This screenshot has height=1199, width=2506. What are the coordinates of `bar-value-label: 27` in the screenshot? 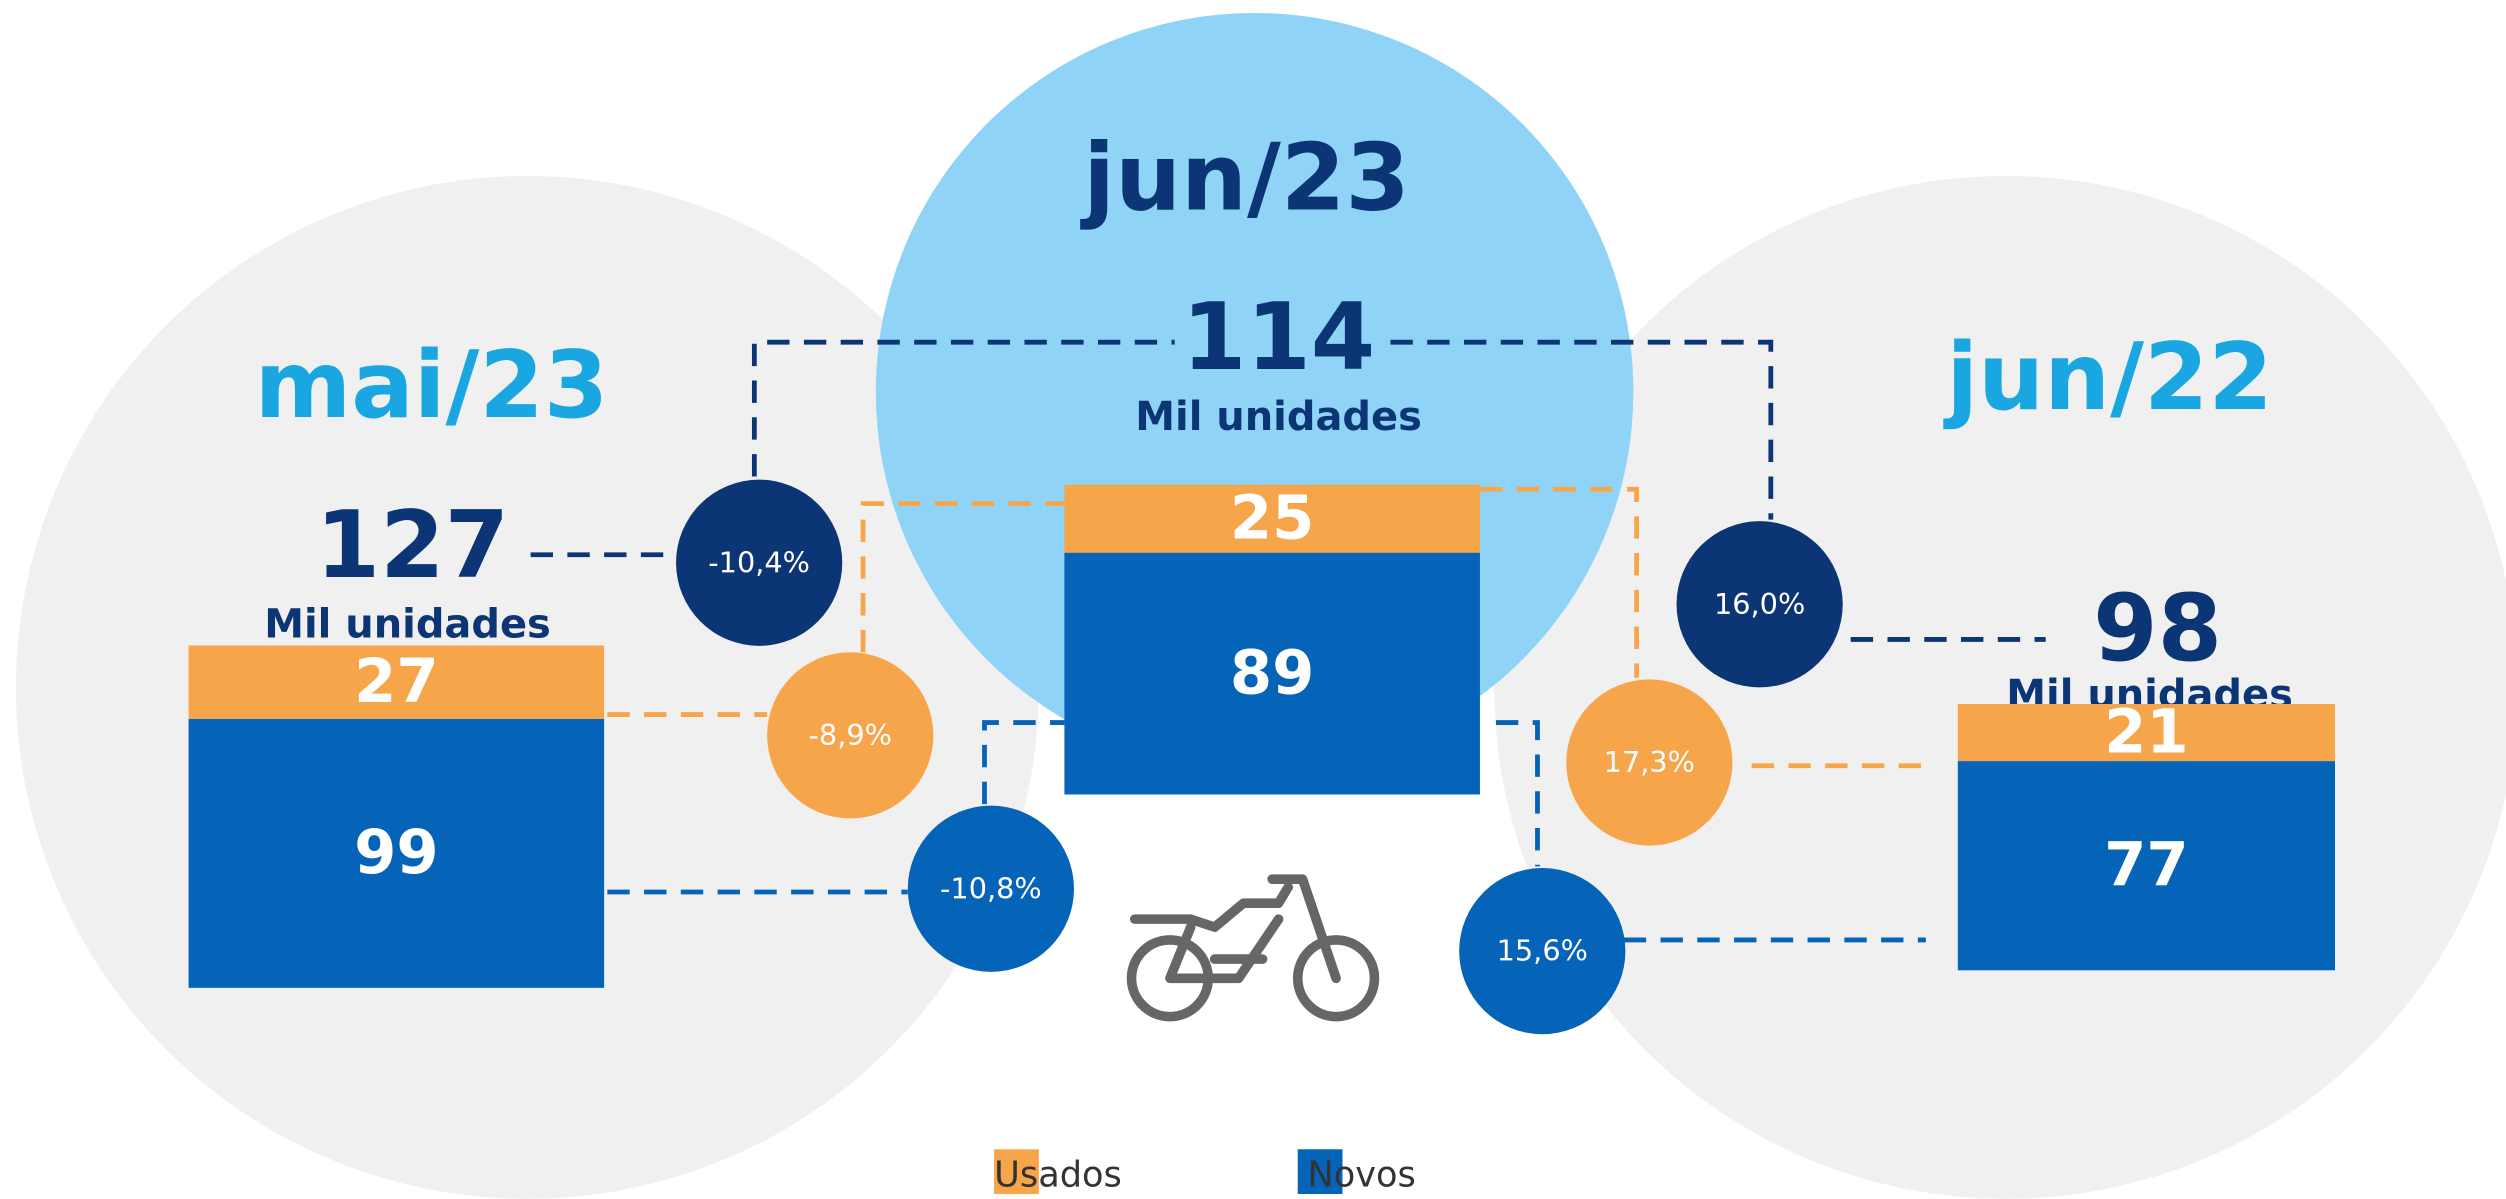 It's located at (396, 682).